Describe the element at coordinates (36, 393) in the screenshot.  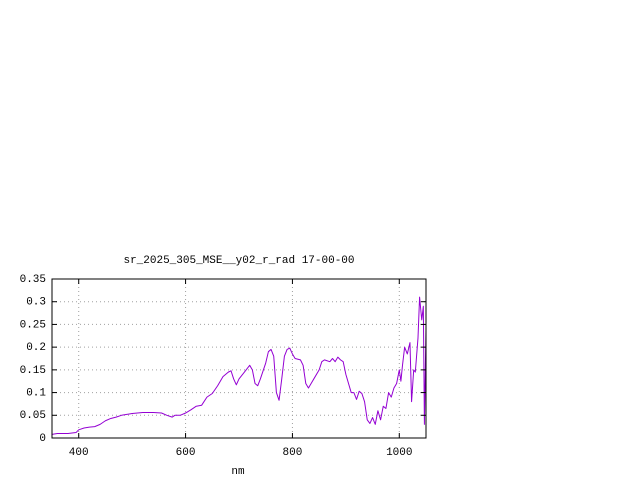
I see `y-tick-label: 0.1` at that location.